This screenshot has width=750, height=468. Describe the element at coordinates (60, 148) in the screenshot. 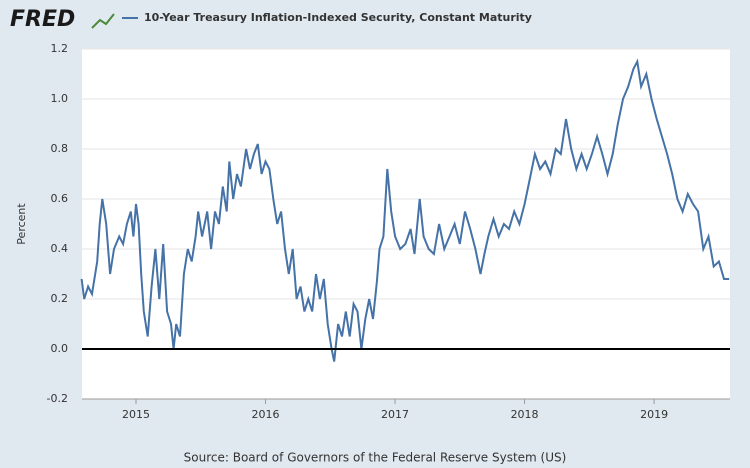

I see `y-tick-label: 0.8` at that location.